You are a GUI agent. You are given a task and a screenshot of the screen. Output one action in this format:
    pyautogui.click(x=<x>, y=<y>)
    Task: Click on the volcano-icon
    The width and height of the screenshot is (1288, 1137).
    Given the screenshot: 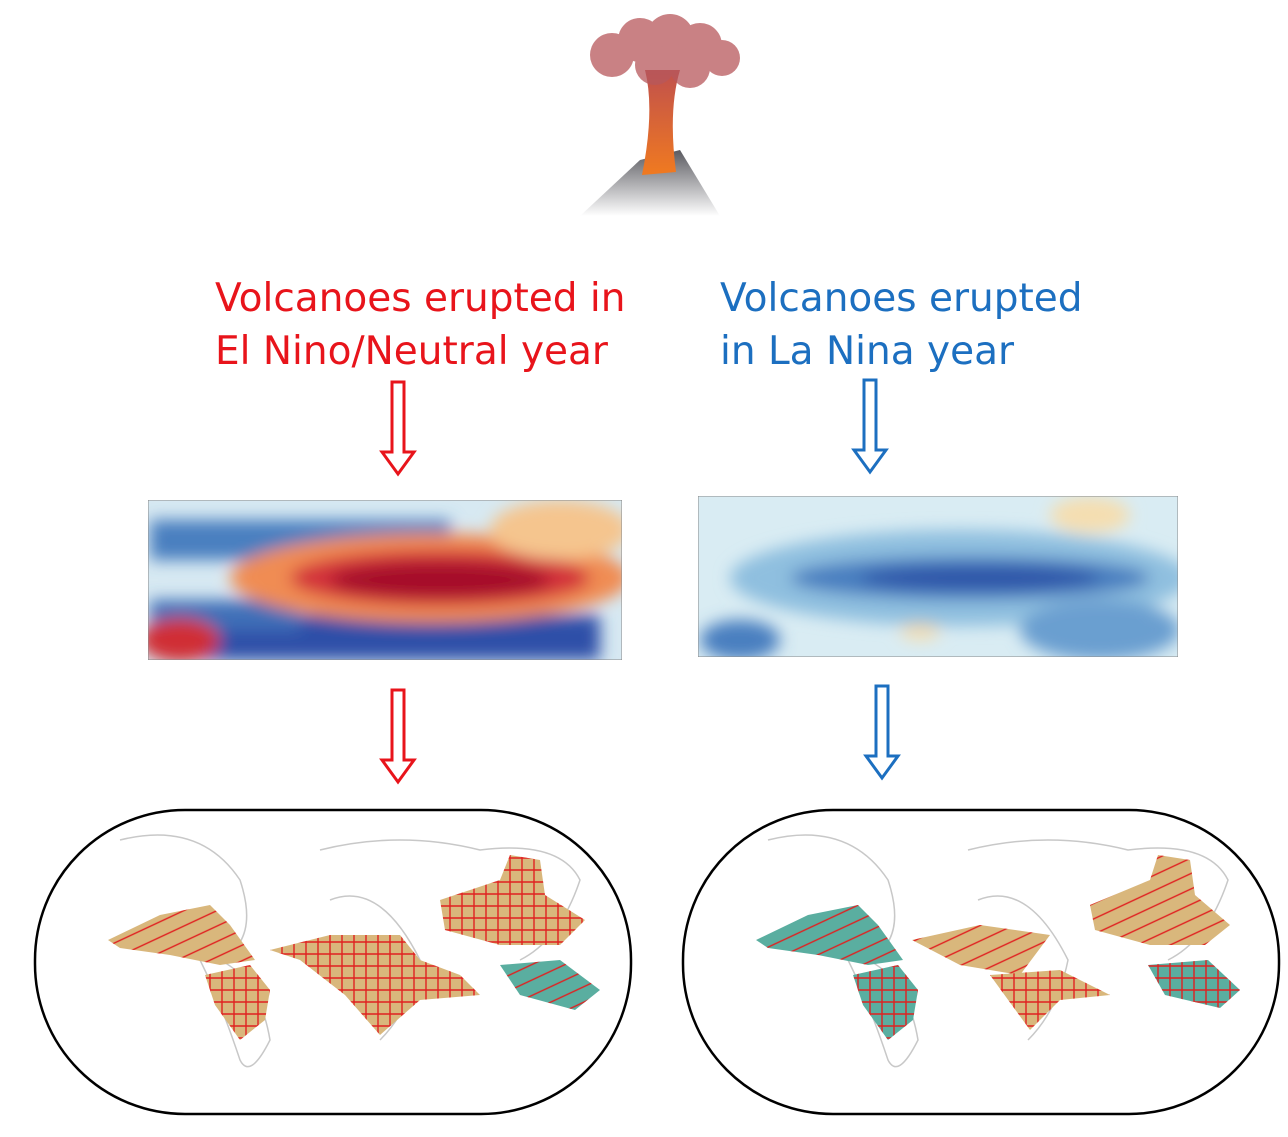 What is the action you would take?
    pyautogui.click(x=660, y=115)
    